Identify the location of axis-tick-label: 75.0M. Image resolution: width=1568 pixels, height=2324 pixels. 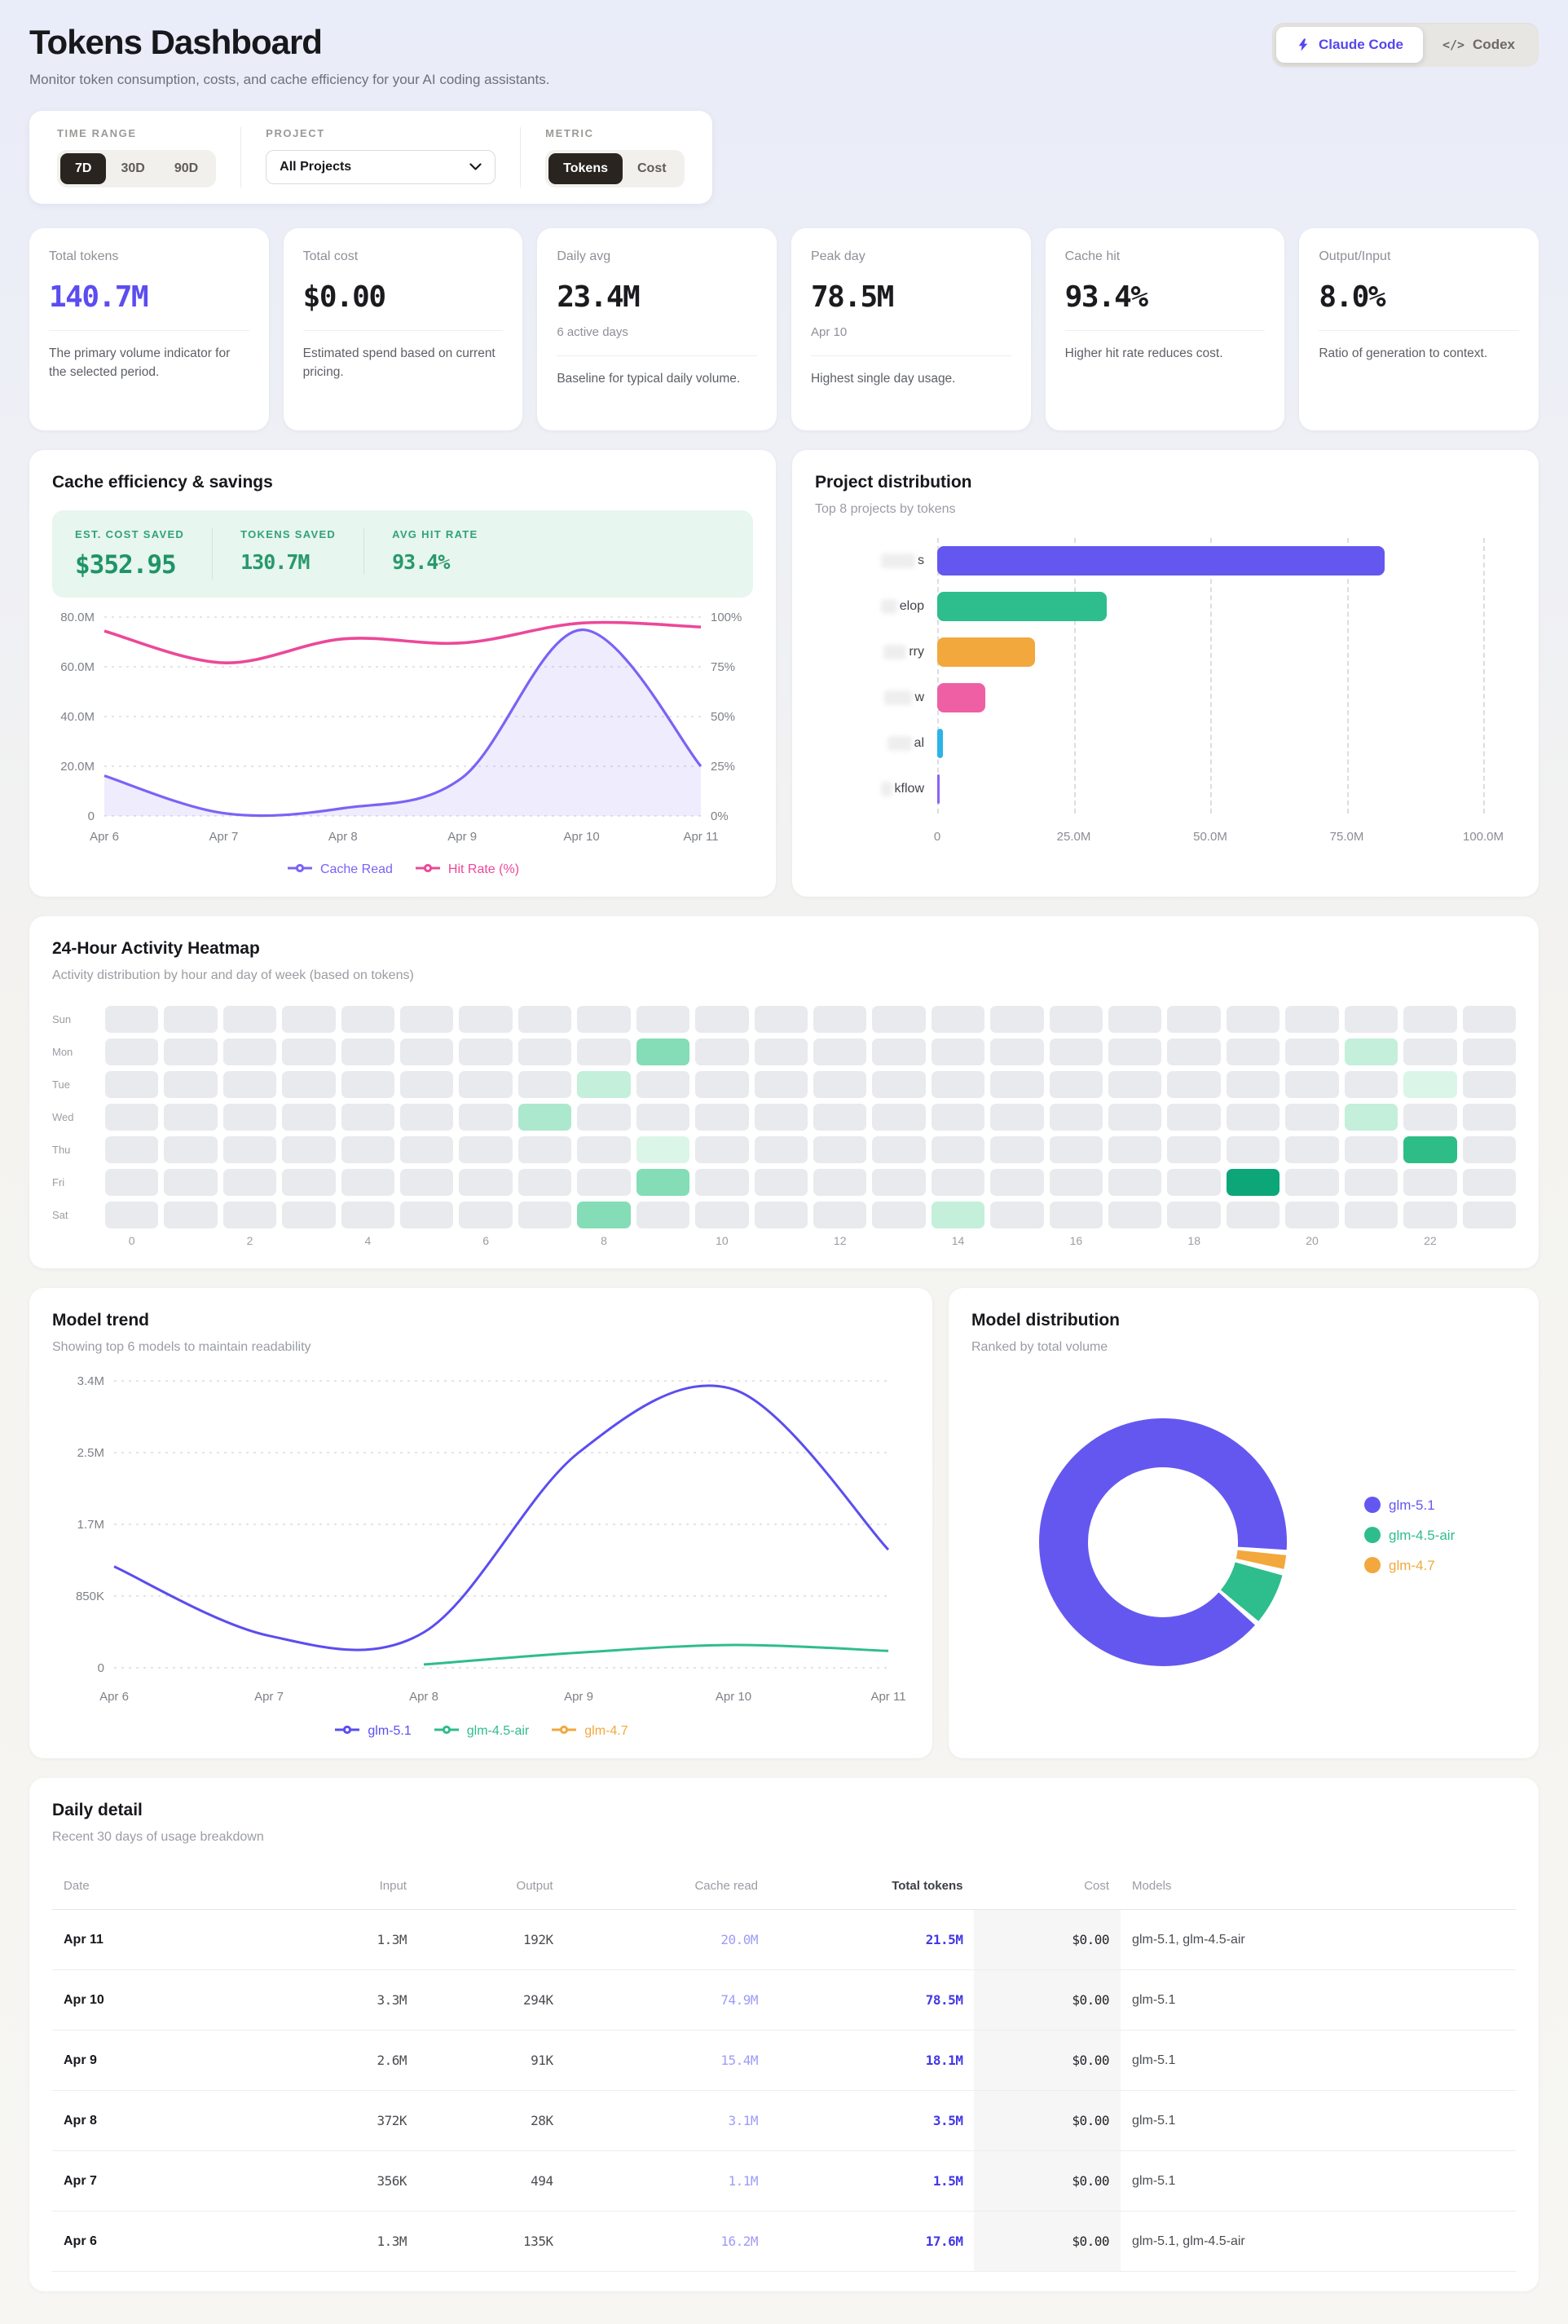
(1346, 837).